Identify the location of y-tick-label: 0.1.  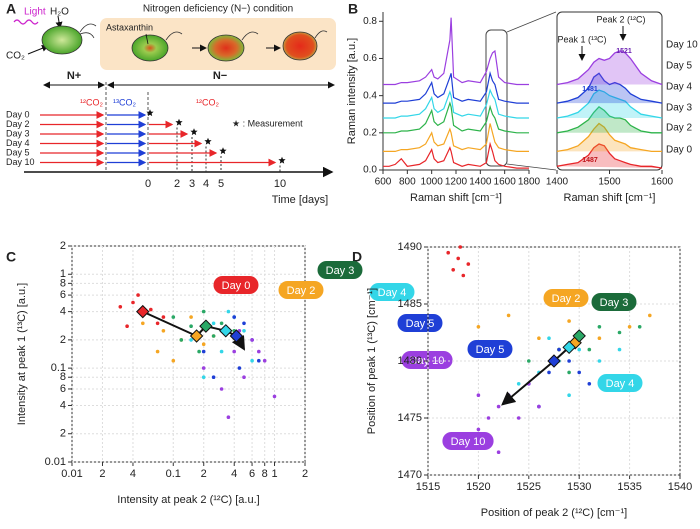
(58, 368).